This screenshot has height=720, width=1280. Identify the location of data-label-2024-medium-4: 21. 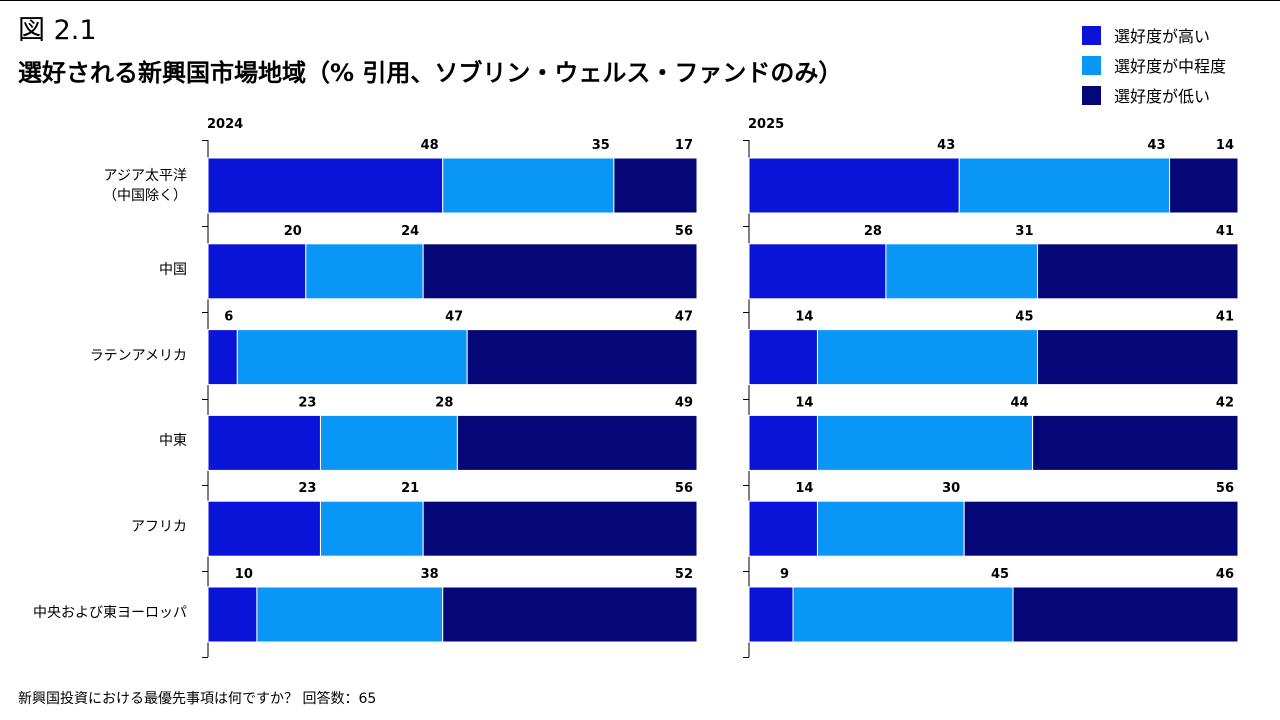
(410, 488).